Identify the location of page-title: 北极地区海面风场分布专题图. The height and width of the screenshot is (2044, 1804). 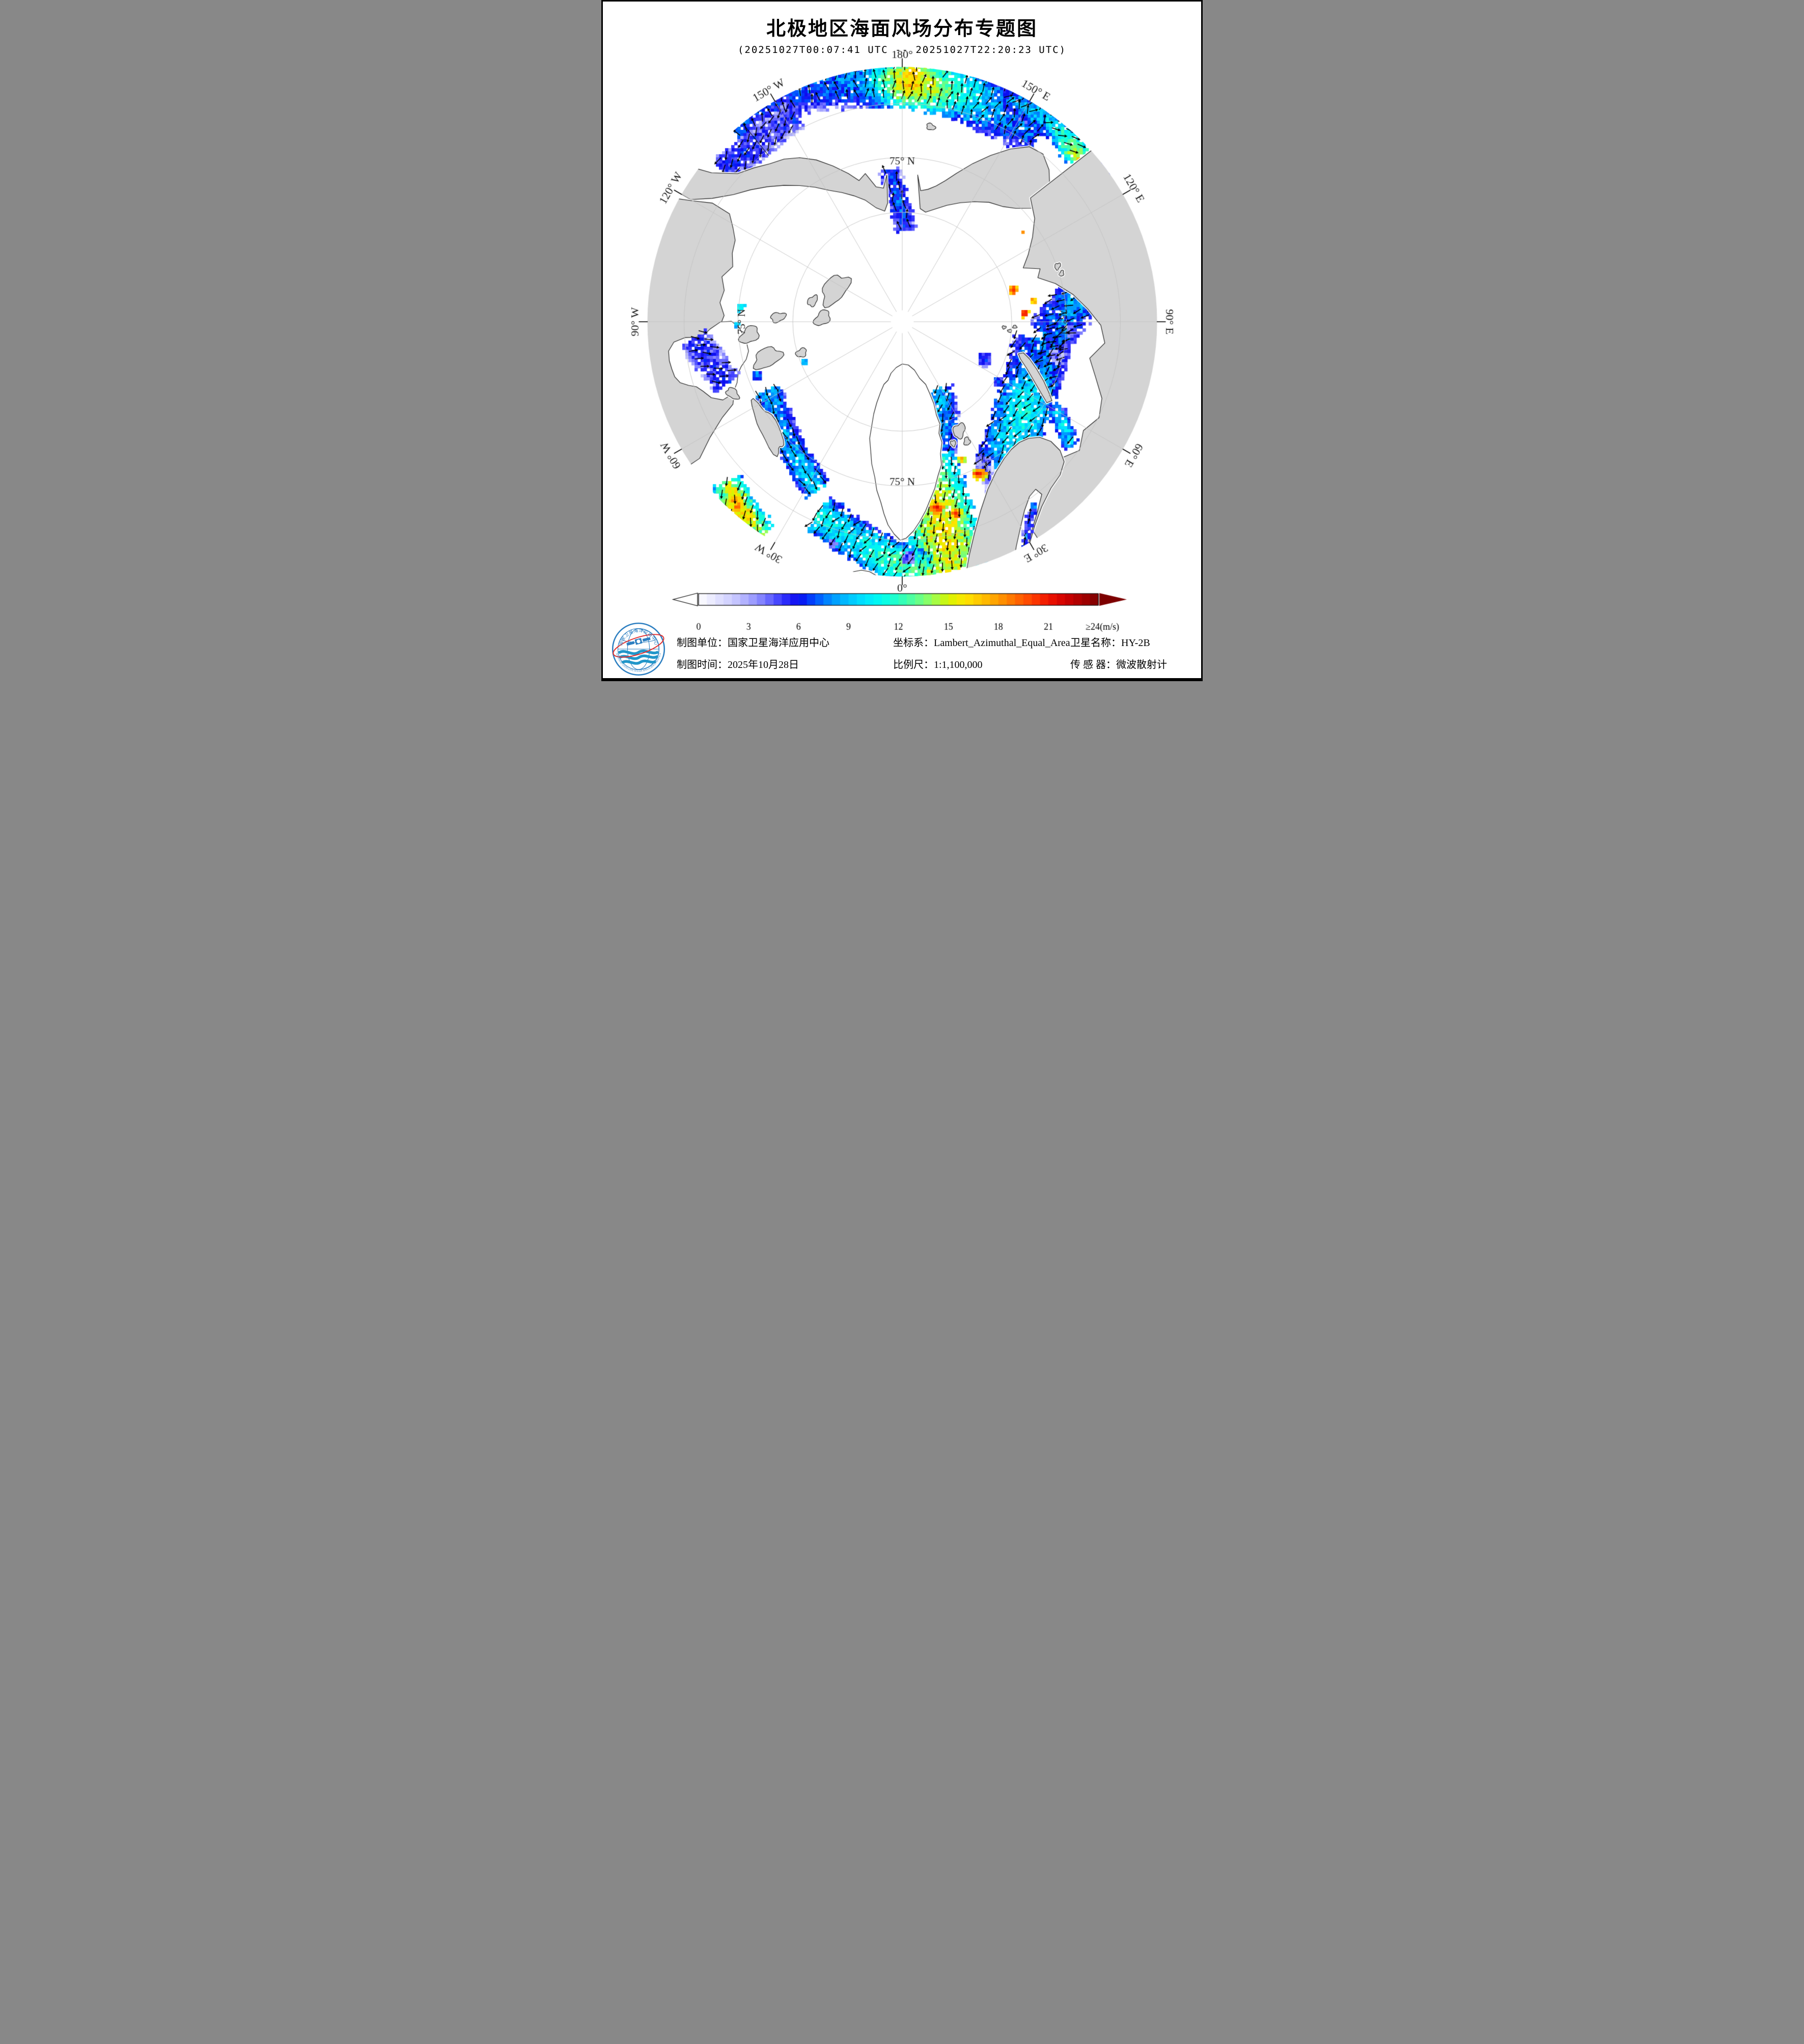
(902, 29).